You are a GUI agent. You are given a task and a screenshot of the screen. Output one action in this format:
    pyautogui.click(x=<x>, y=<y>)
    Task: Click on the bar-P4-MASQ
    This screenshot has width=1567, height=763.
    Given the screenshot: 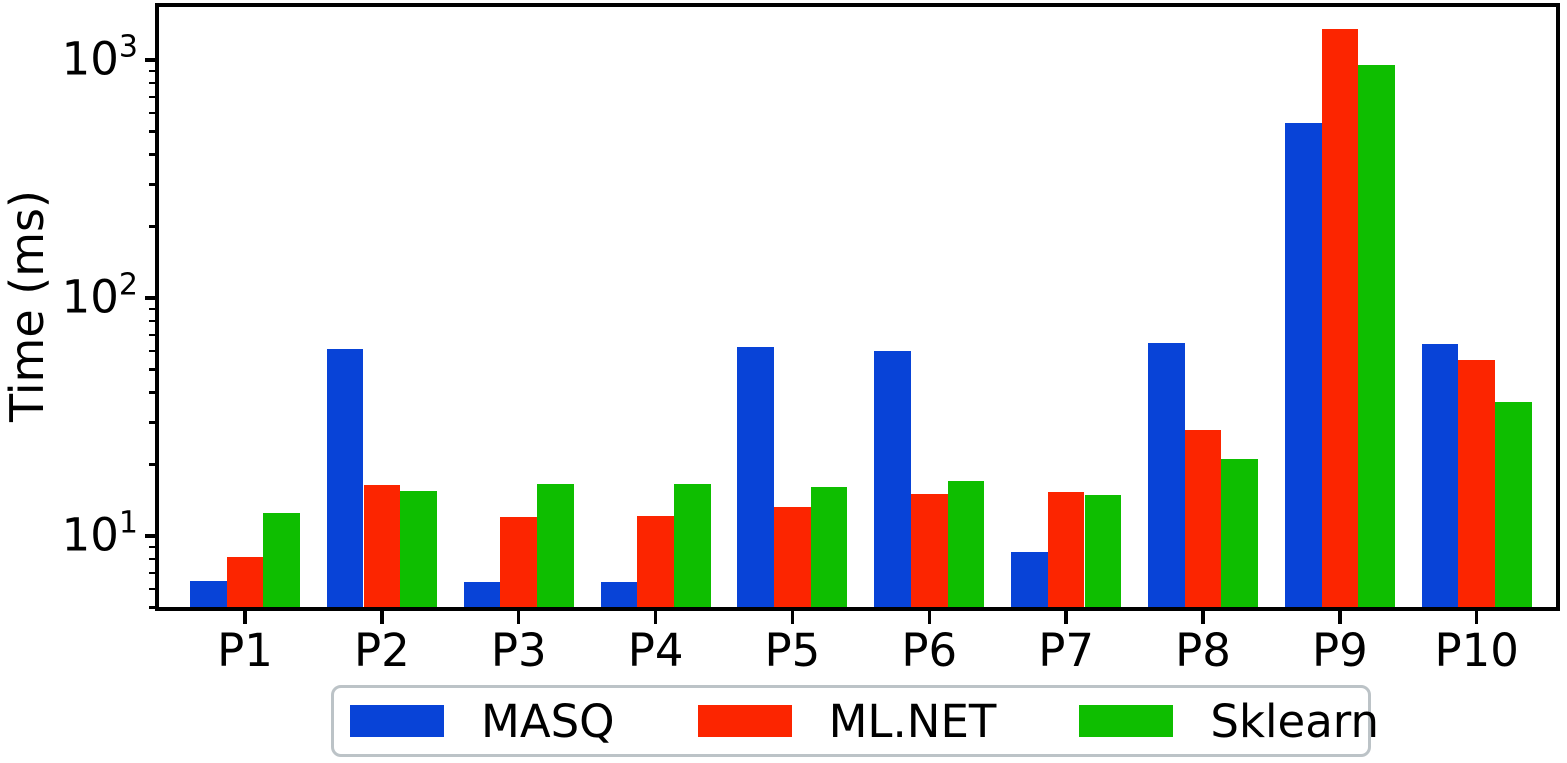 What is the action you would take?
    pyautogui.click(x=619, y=595)
    